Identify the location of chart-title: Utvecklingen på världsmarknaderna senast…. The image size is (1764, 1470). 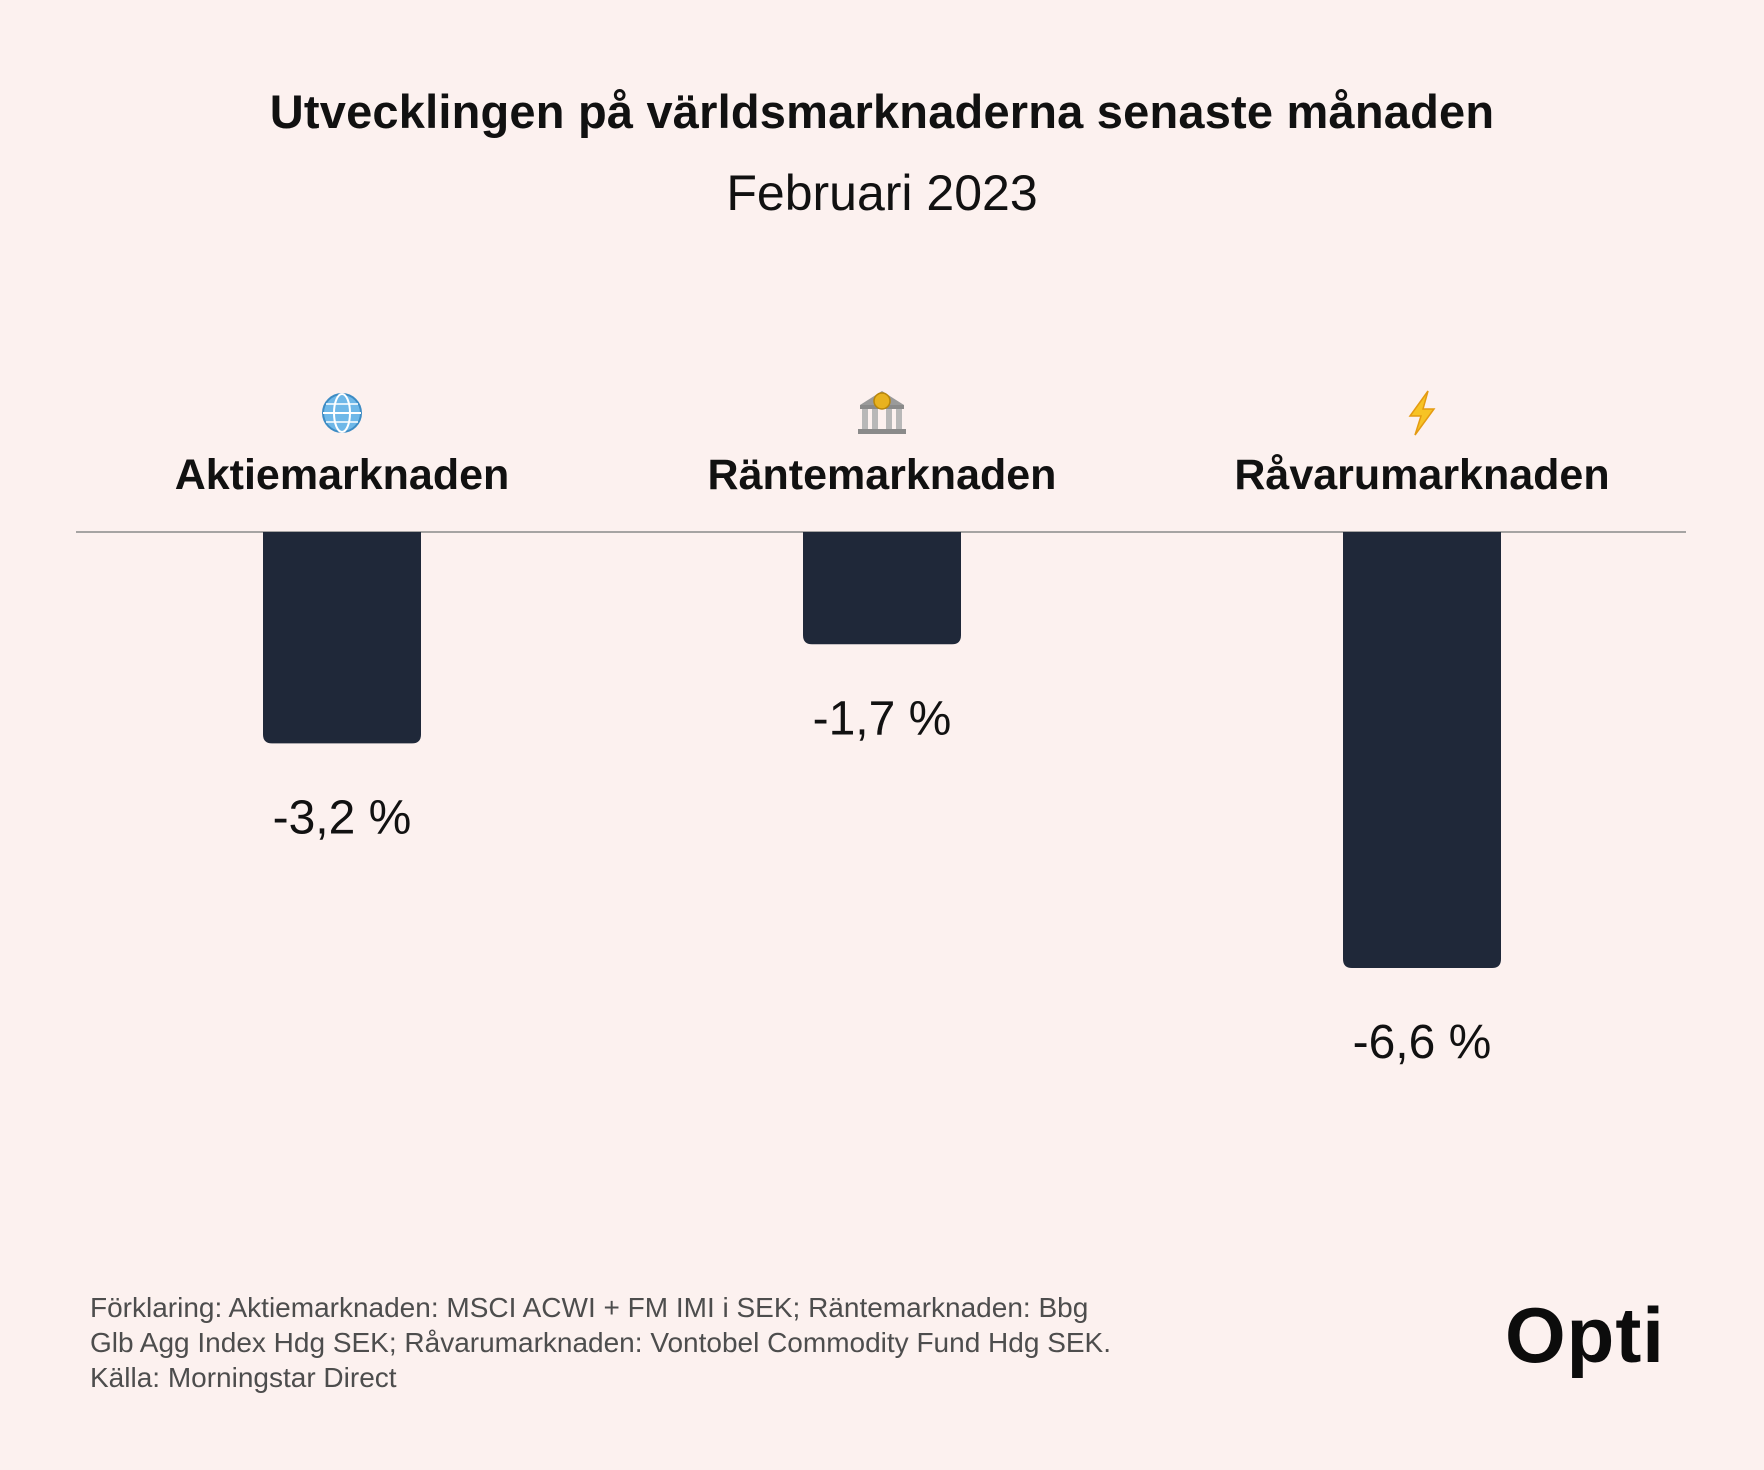
(882, 111).